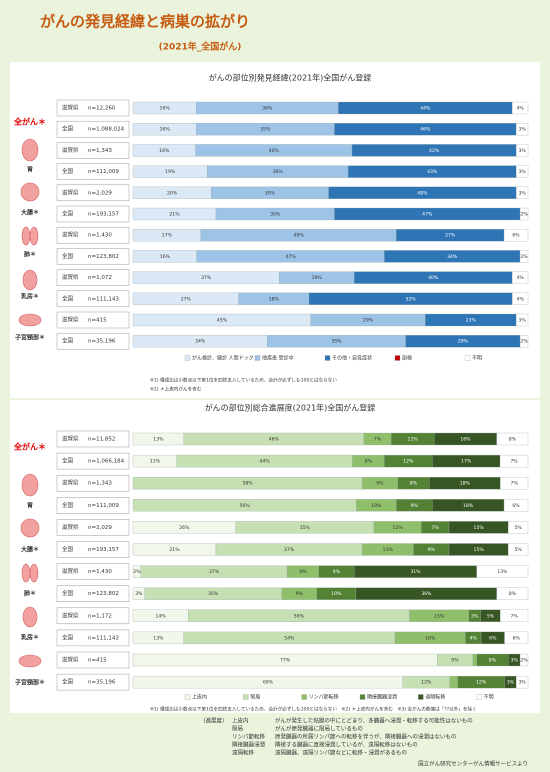 The image size is (550, 772). Describe the element at coordinates (161, 616) in the screenshot. I see `value-label: 14%` at that location.